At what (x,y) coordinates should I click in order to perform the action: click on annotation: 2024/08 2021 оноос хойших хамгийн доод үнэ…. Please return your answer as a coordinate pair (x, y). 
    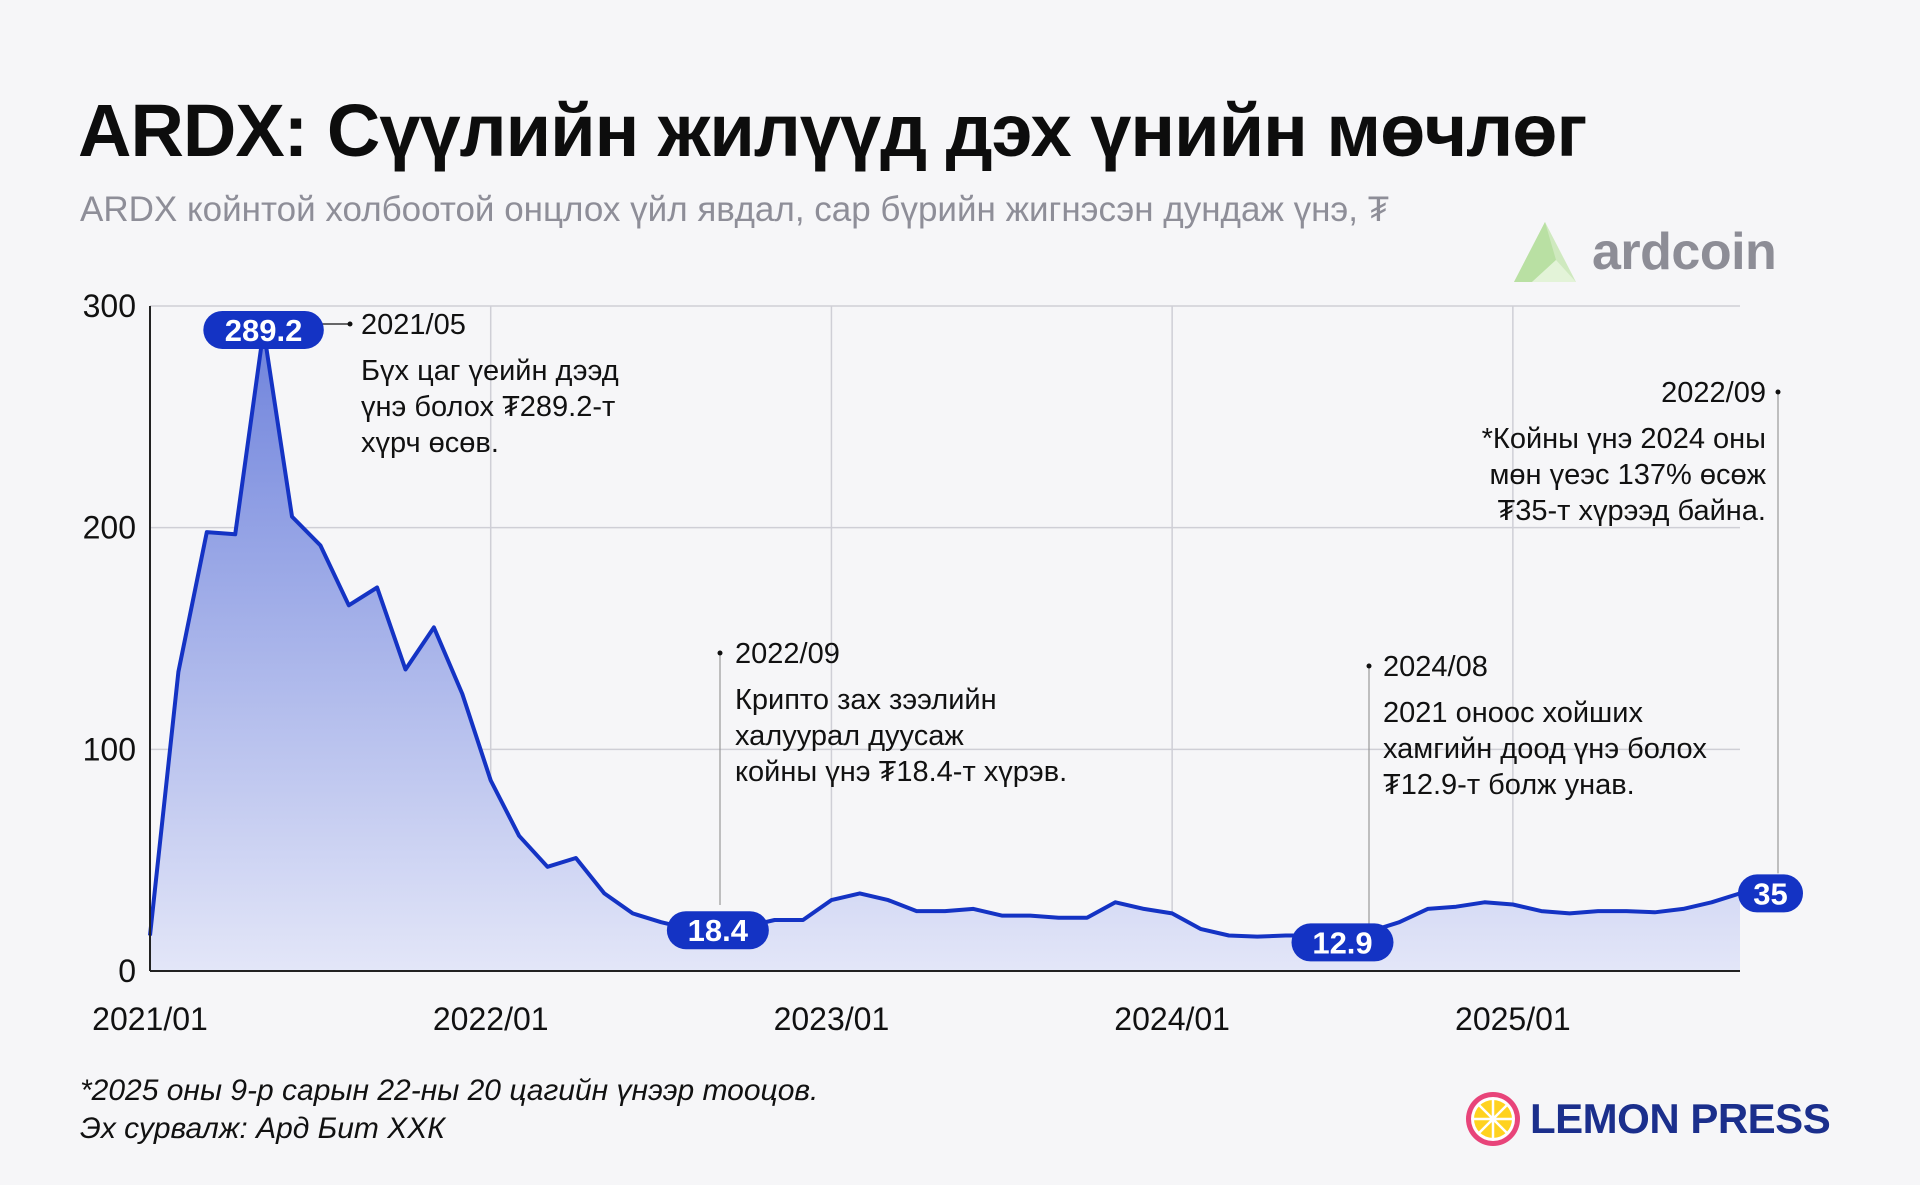
    Looking at the image, I should click on (1536, 788).